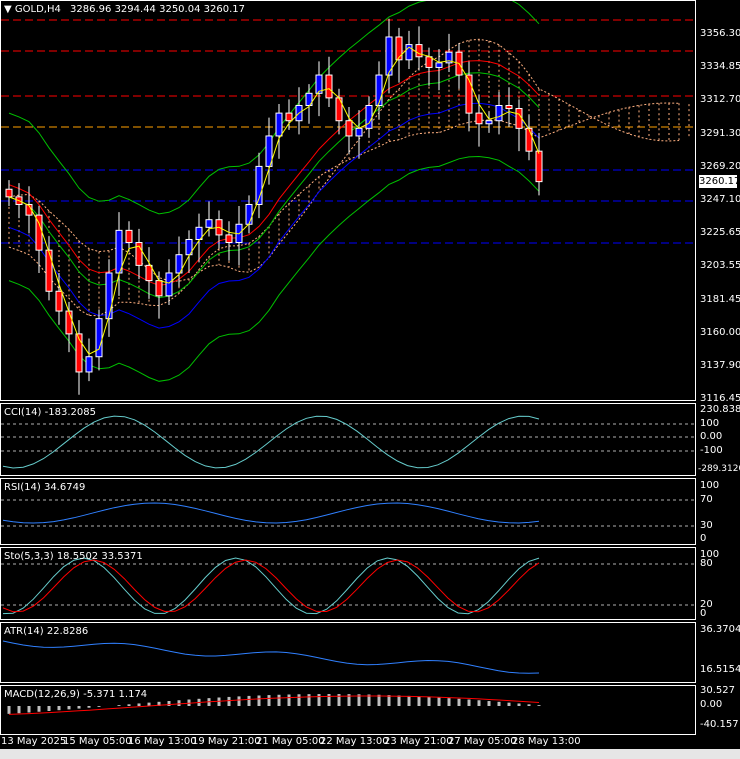 The height and width of the screenshot is (759, 740). What do you see at coordinates (271, 513) in the screenshot?
I see `rsi-line` at bounding box center [271, 513].